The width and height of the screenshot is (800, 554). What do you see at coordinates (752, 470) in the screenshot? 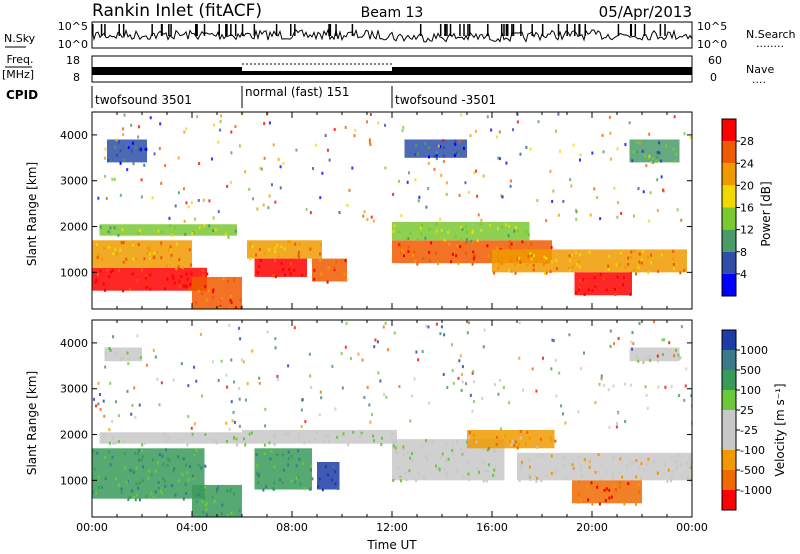
I see `colorbar-tick-label: -500` at bounding box center [752, 470].